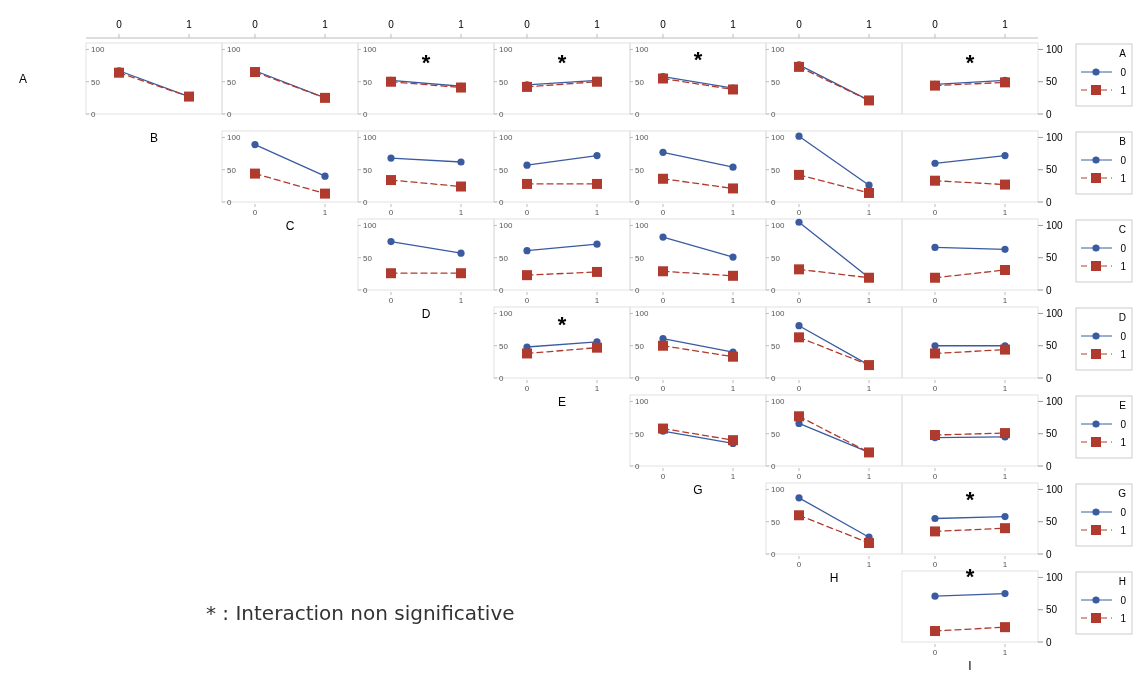 The height and width of the screenshot is (674, 1145). Describe the element at coordinates (1122, 229) in the screenshot. I see `legend-title: C` at that location.